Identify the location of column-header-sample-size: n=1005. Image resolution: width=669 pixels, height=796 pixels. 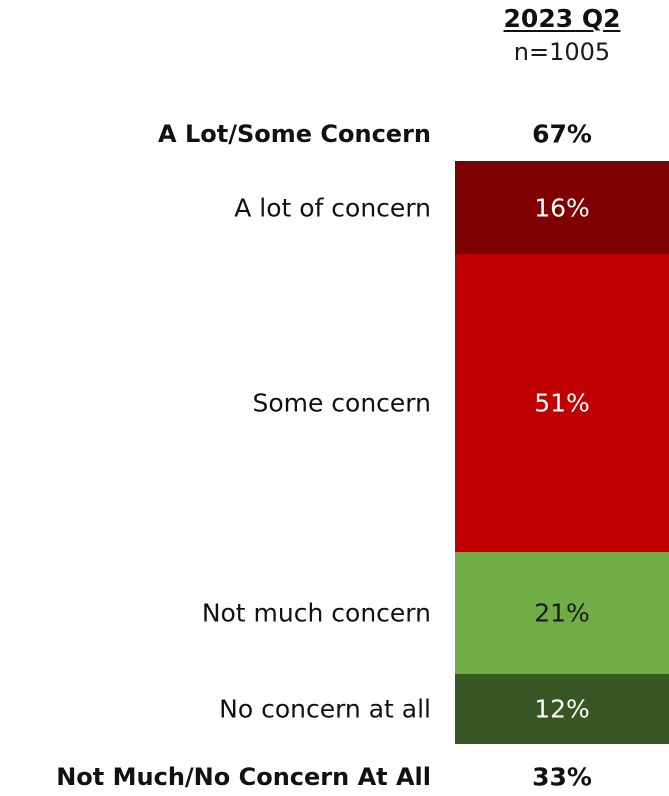
(562, 52).